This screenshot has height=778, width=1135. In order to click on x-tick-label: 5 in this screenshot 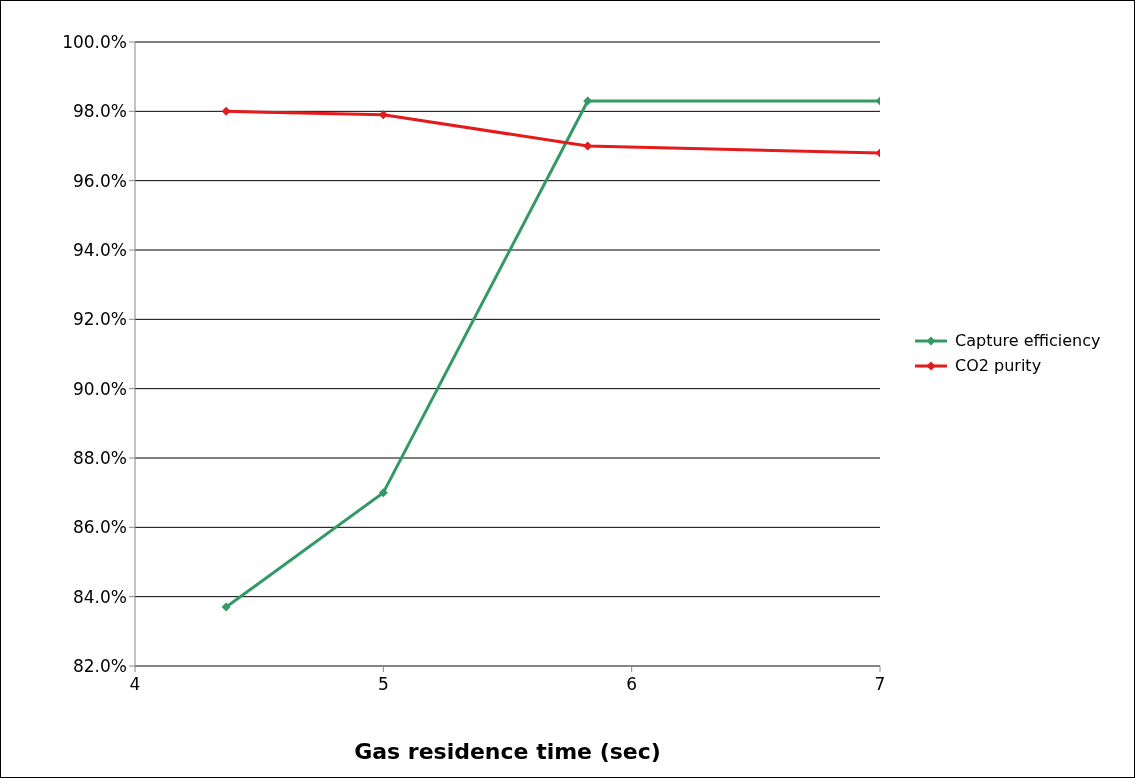, I will do `click(383, 684)`.